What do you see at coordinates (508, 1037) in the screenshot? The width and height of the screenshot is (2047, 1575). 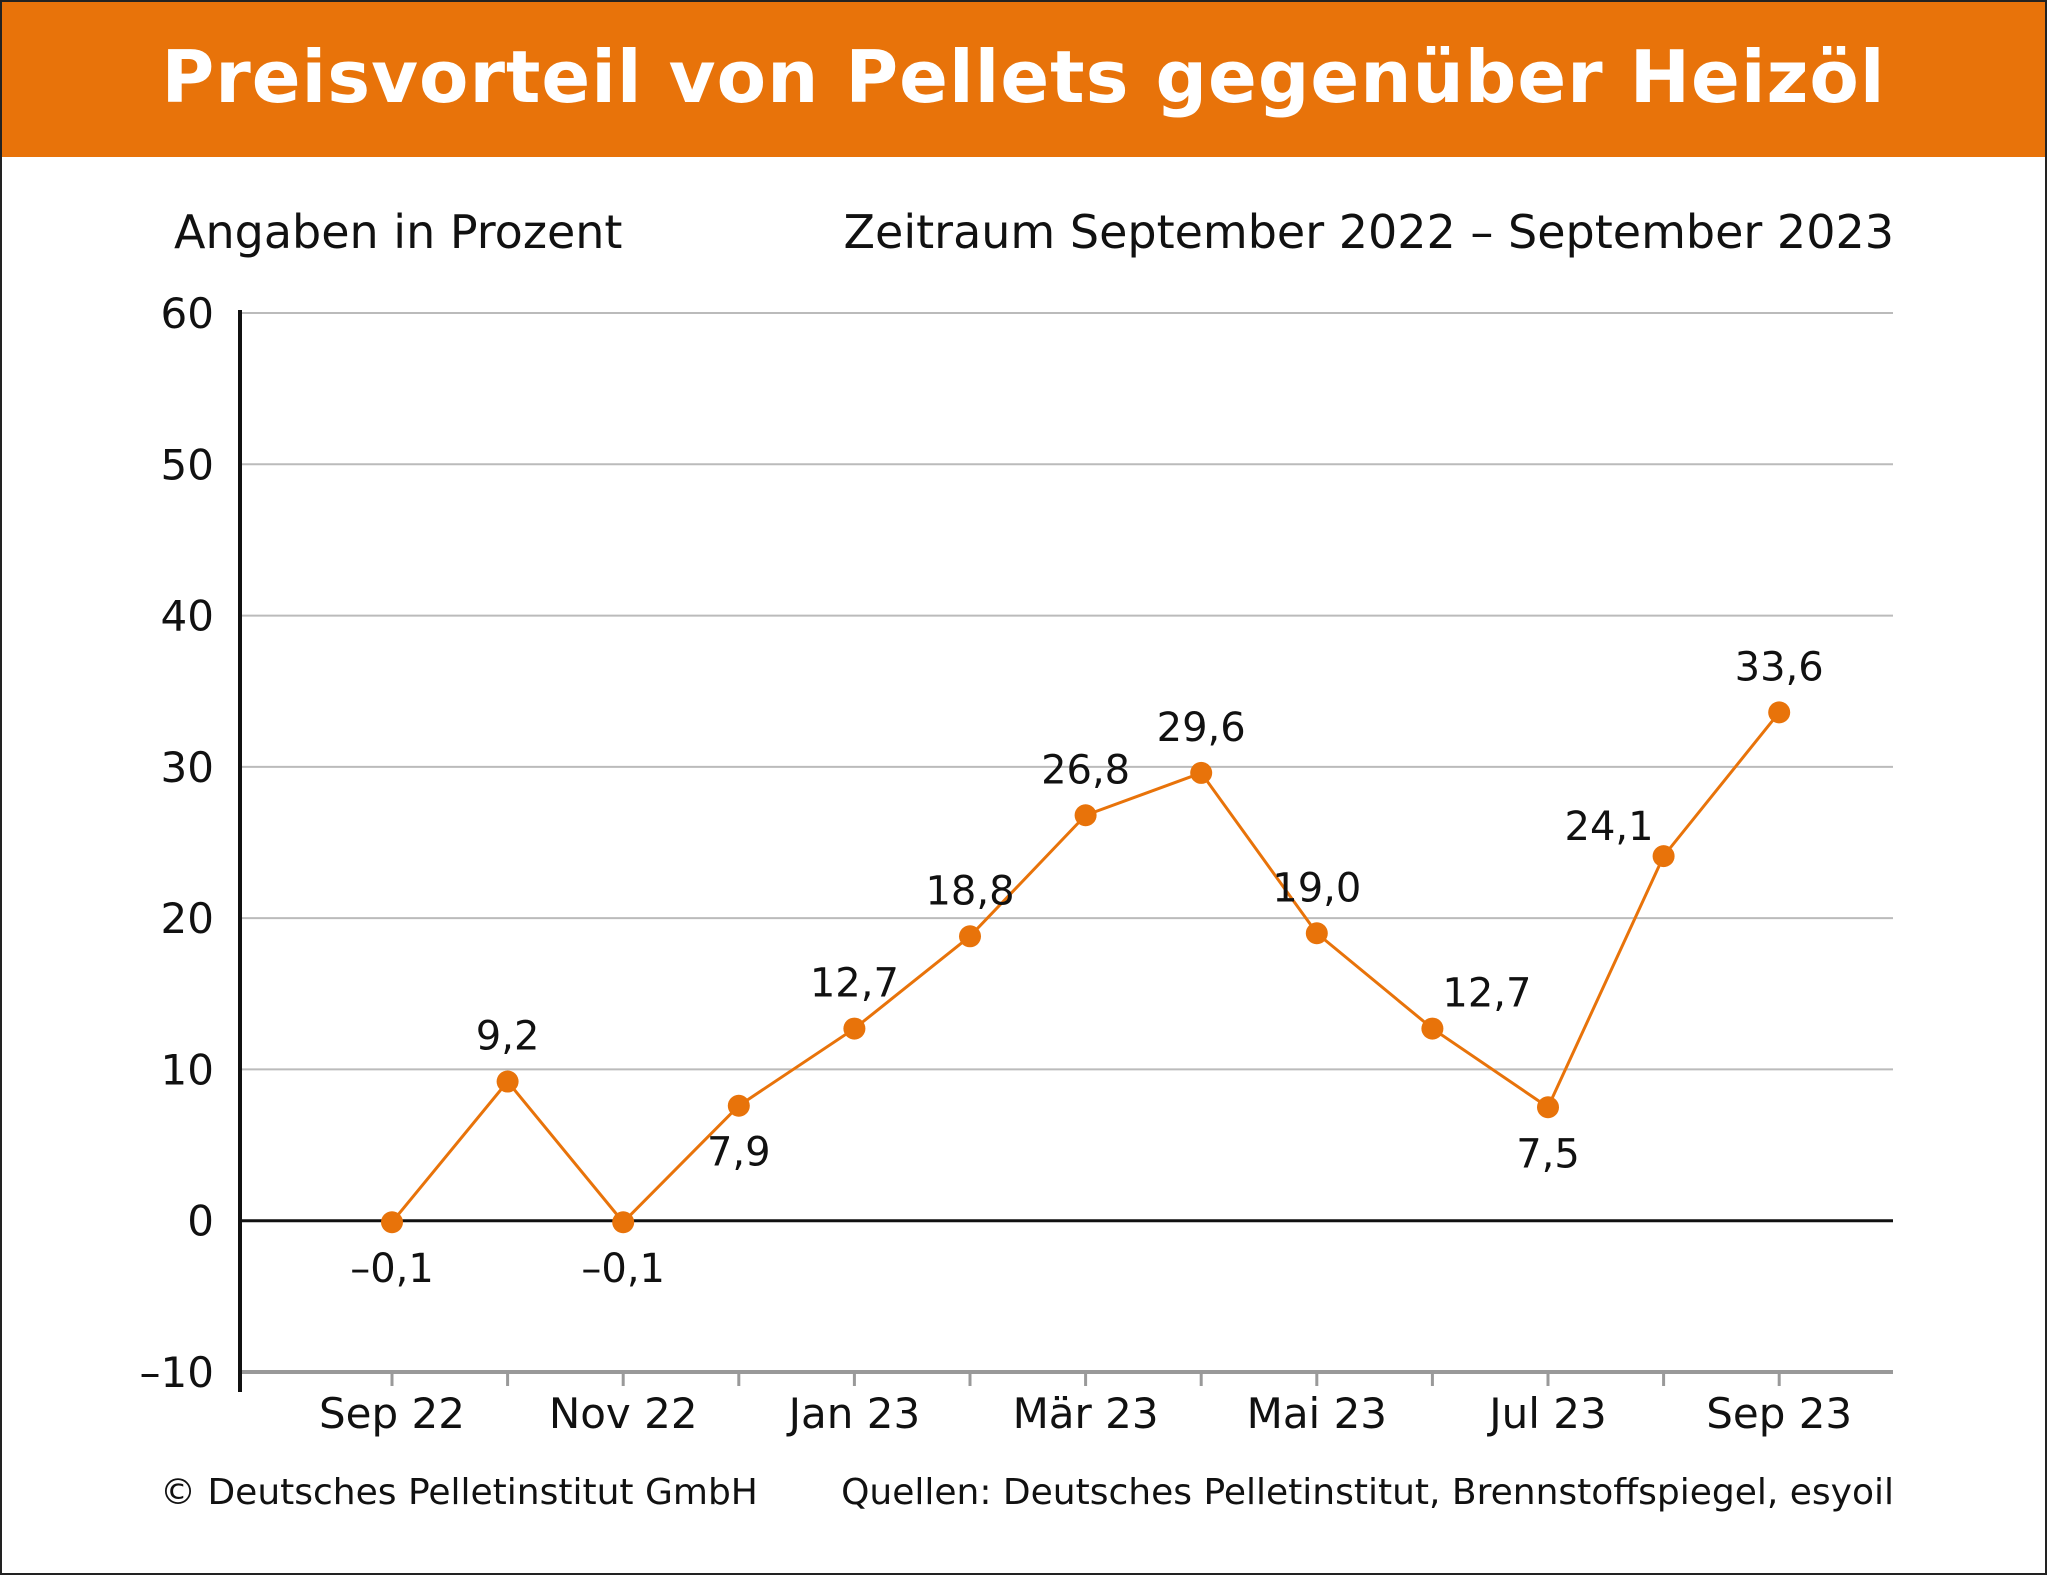 I see `data-label: 9,2` at bounding box center [508, 1037].